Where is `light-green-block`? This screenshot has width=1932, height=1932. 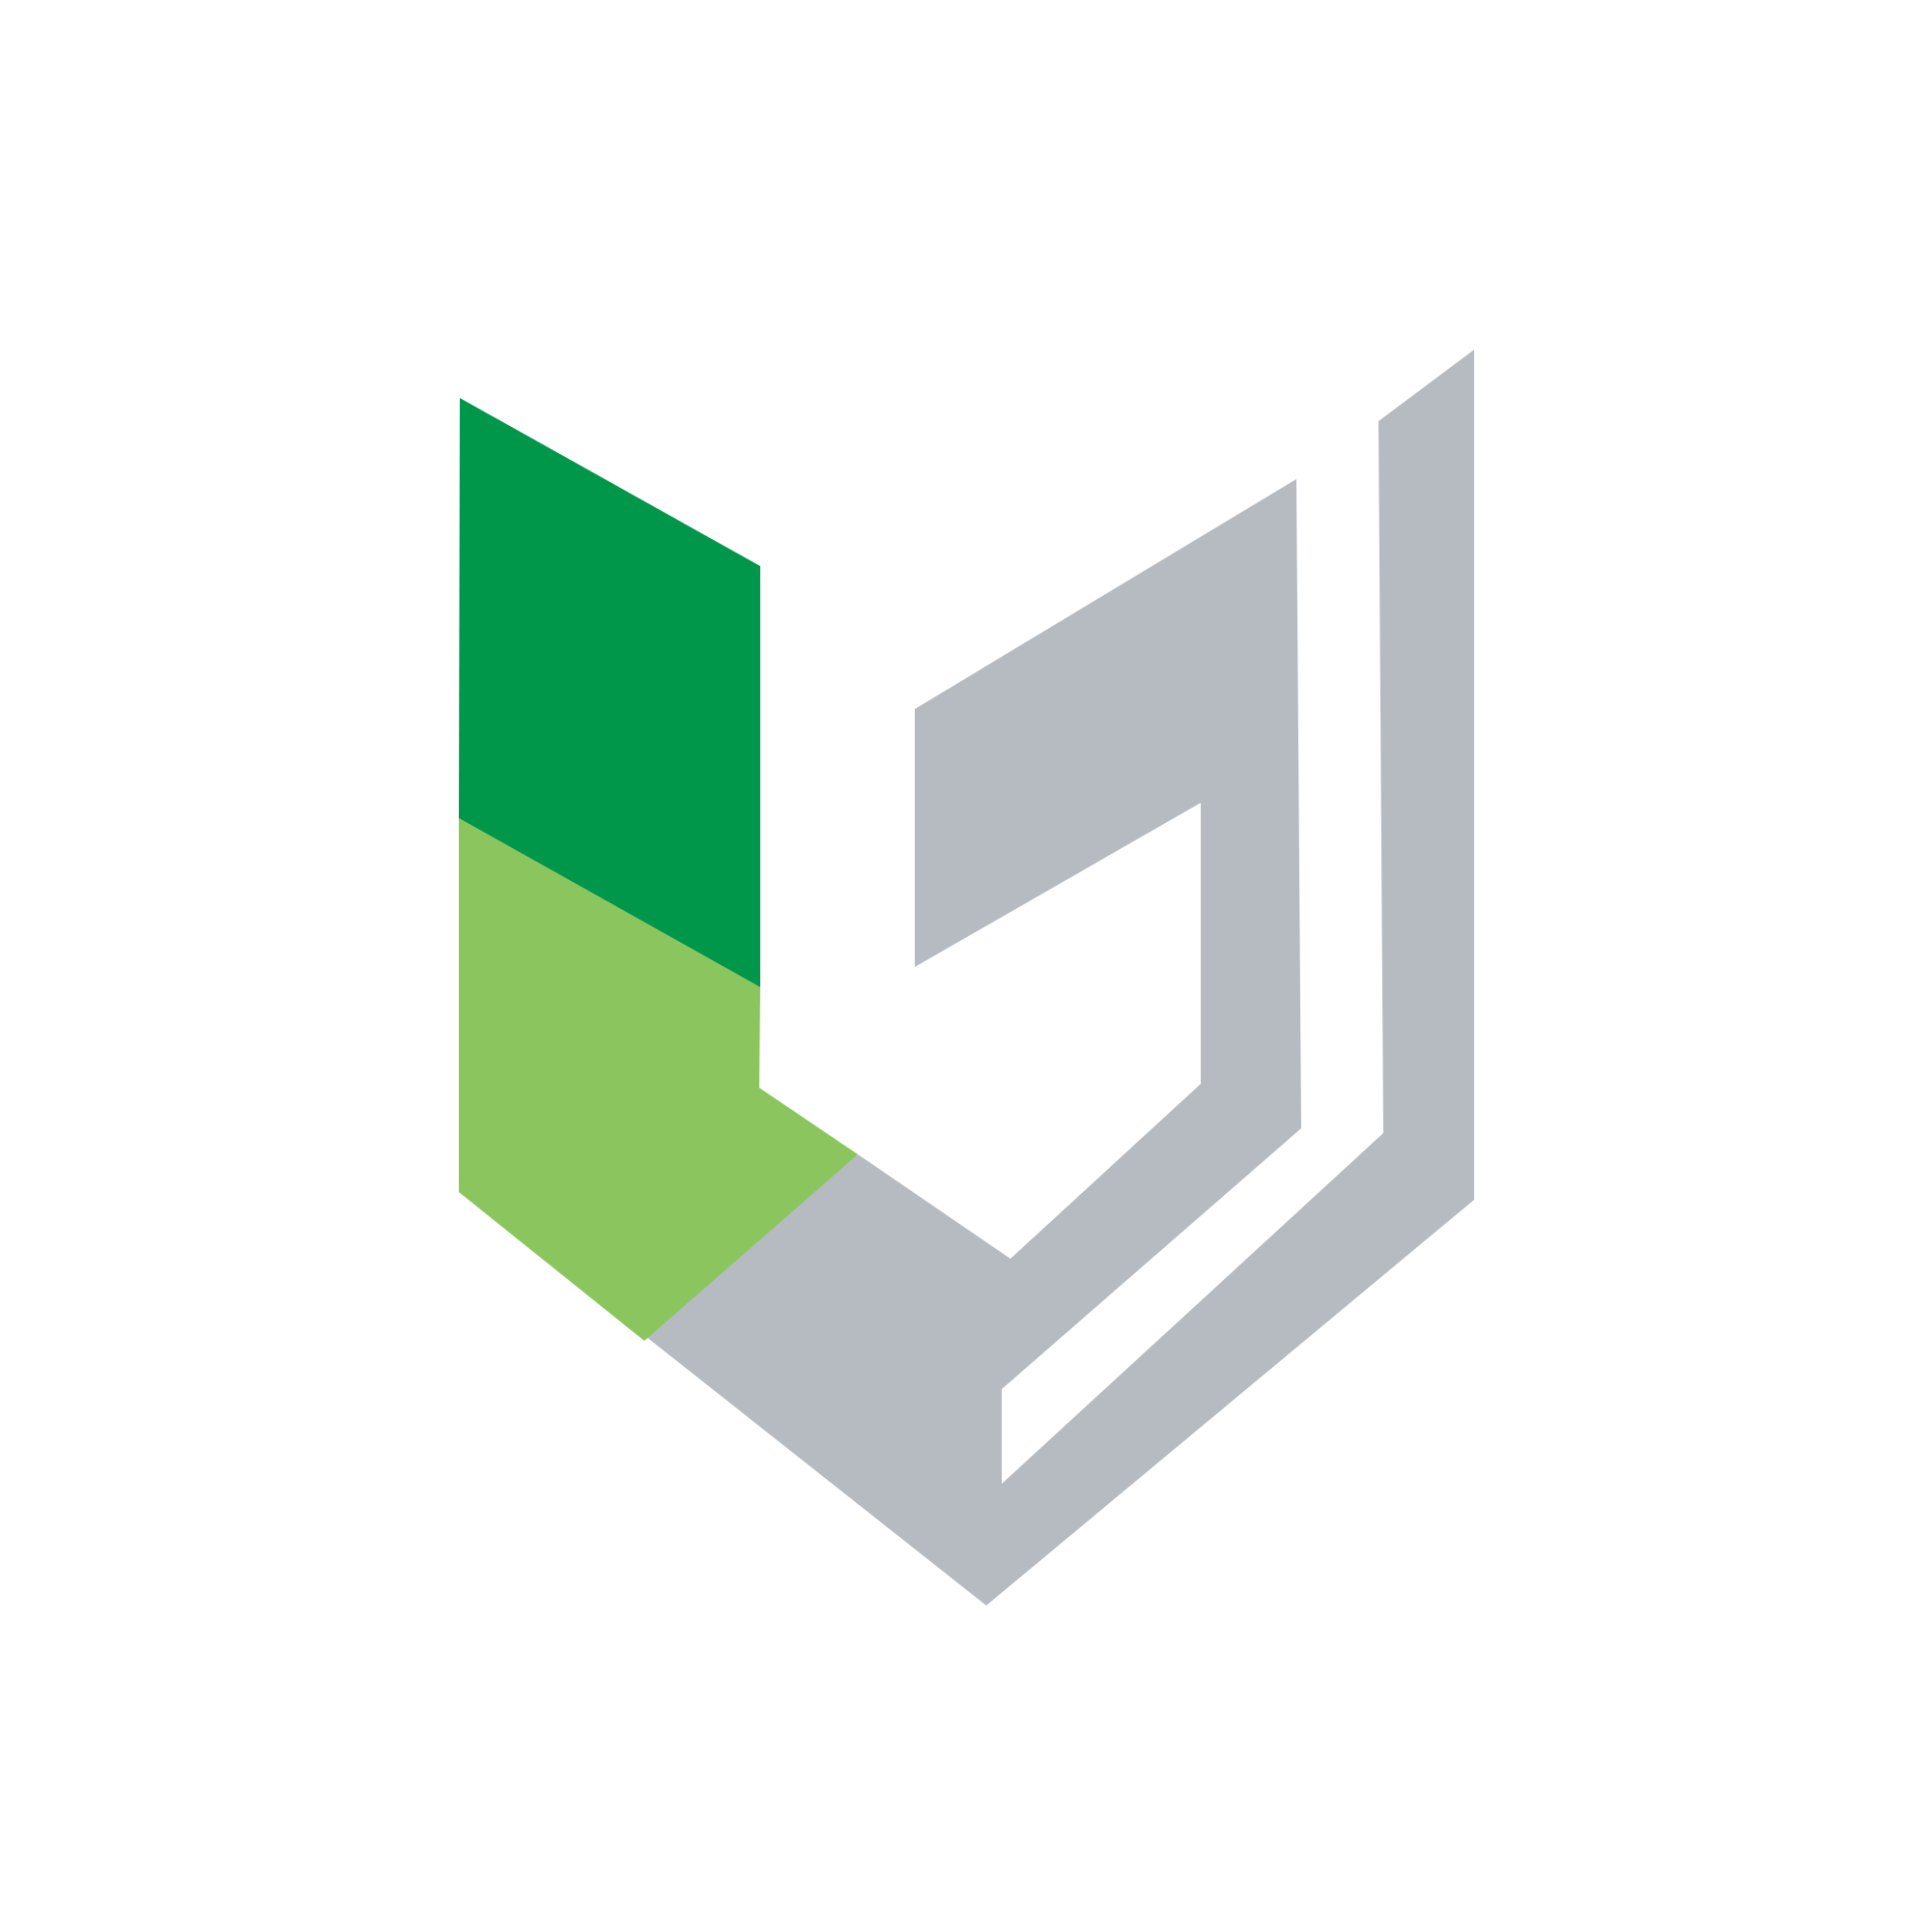
light-green-block is located at coordinates (658, 1079).